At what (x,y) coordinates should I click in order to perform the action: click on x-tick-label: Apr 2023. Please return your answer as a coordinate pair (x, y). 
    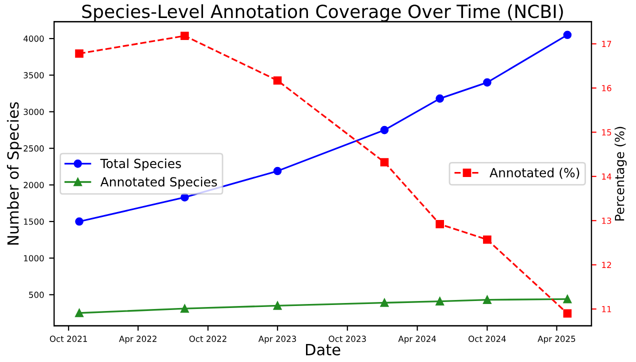
    Looking at the image, I should click on (277, 340).